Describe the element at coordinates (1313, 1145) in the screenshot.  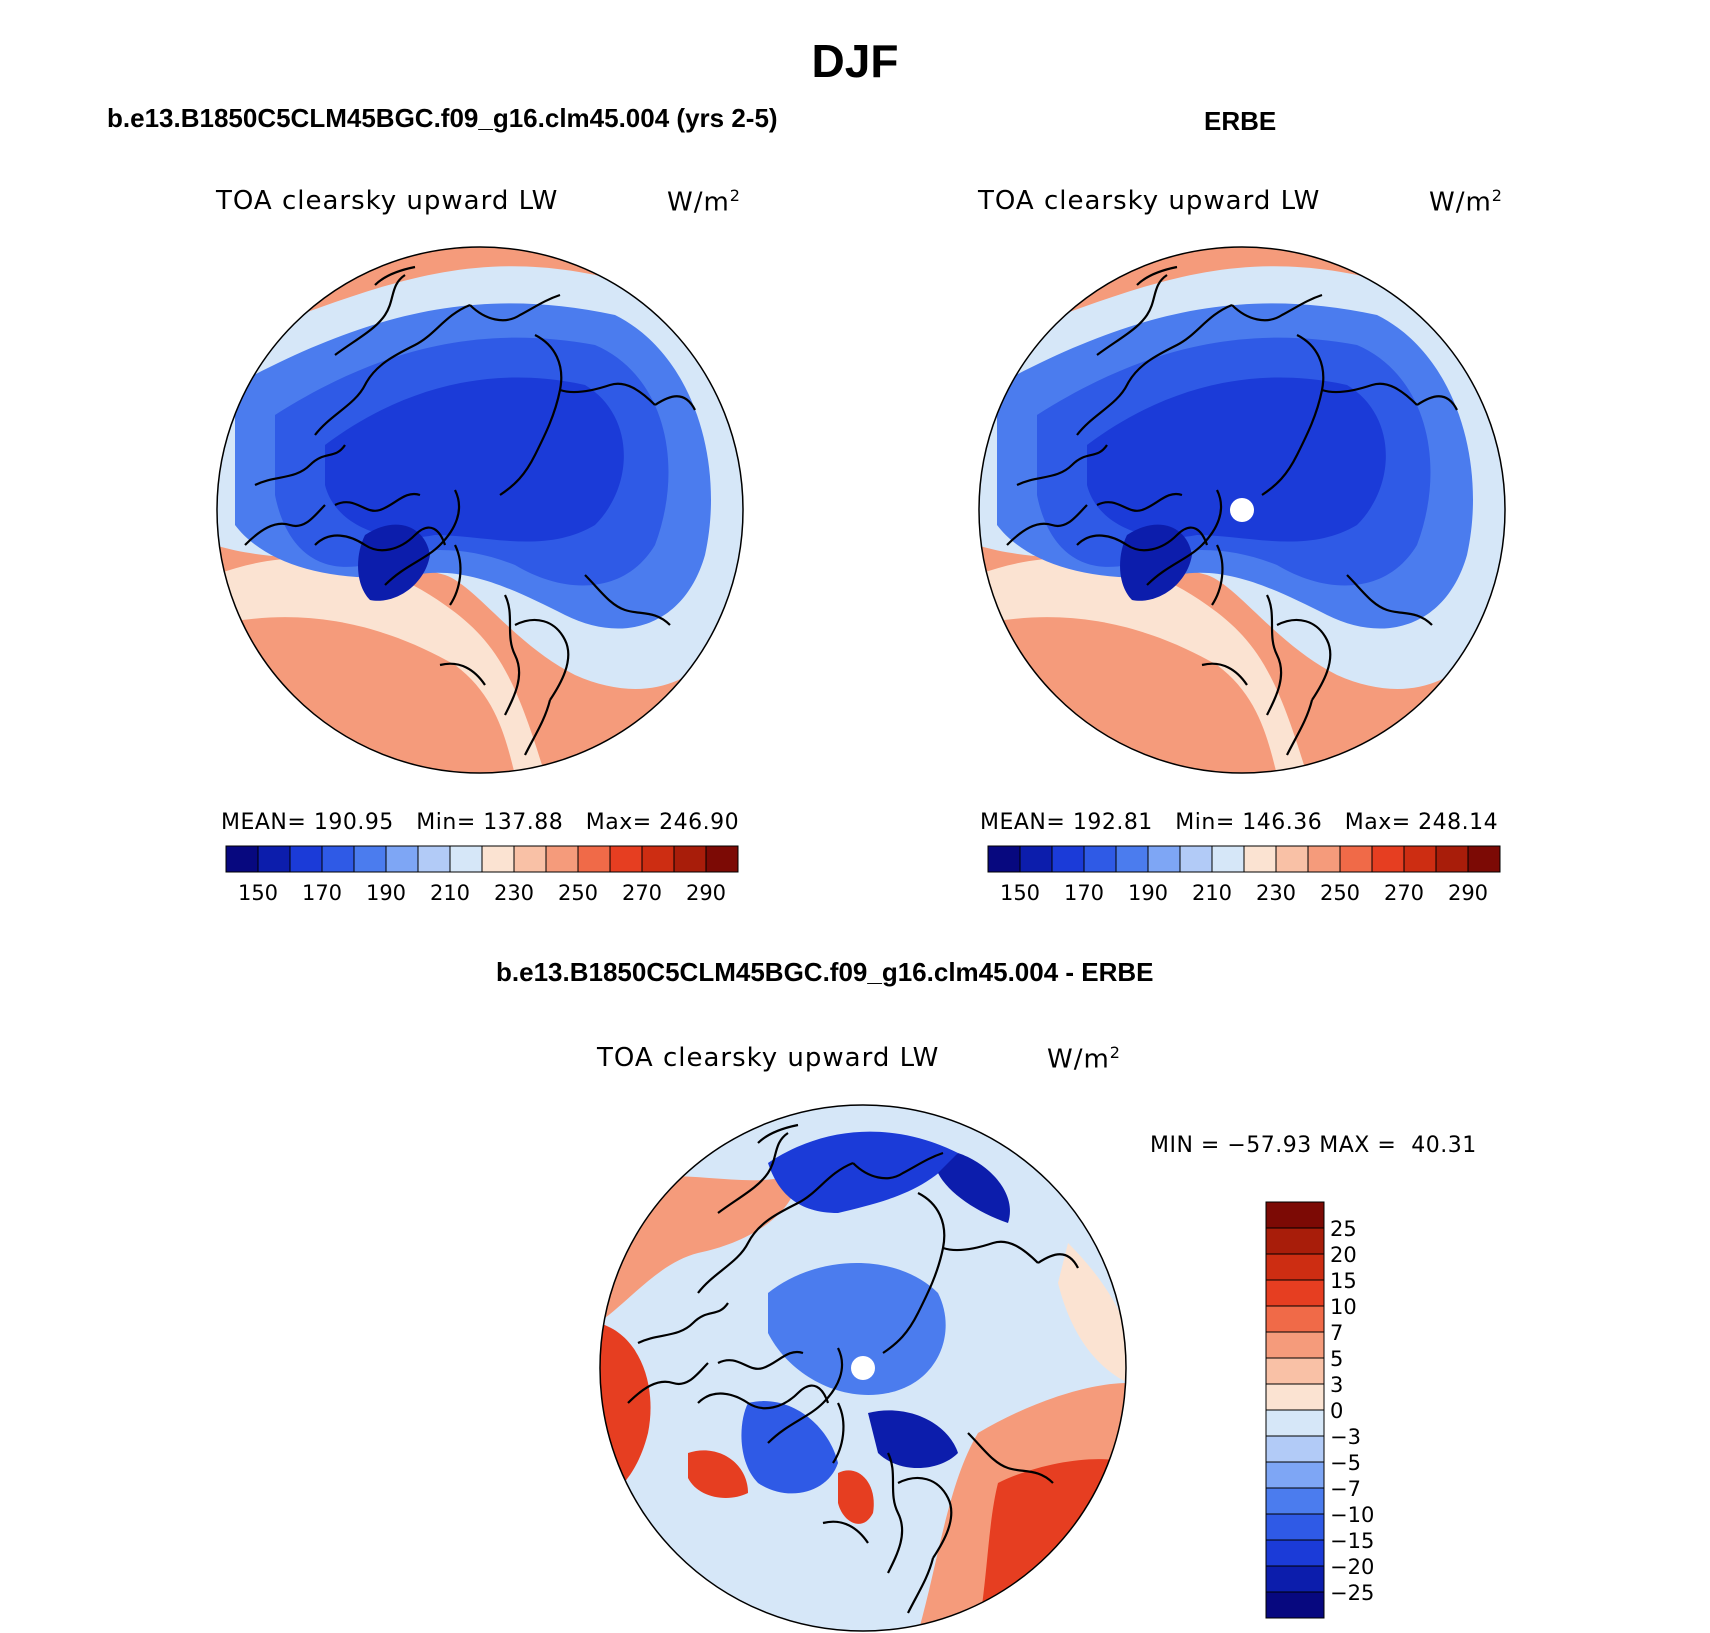
I see `stats-diff: MIN = −57.93 MAX = 40.31` at that location.